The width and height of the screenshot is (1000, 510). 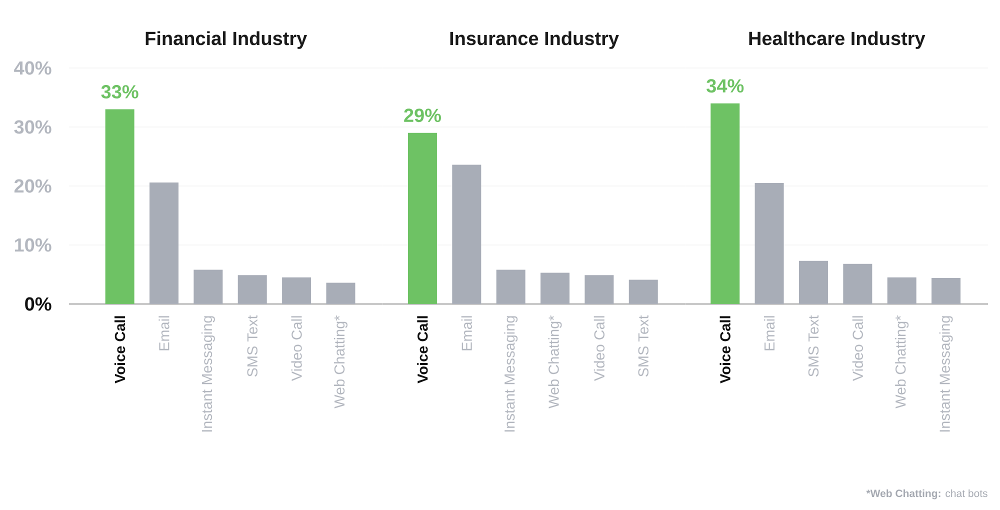 I want to click on chart-title: Financial Industry, so click(x=227, y=40).